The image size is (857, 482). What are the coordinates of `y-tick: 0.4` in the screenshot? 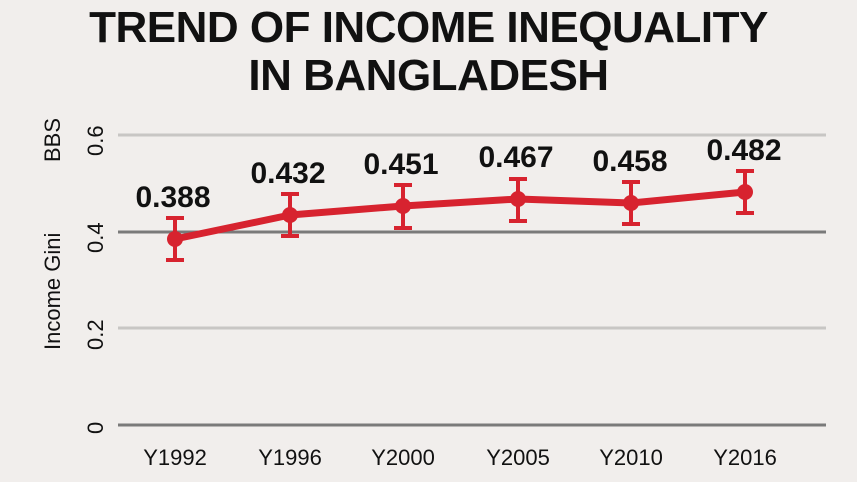 It's located at (95, 237).